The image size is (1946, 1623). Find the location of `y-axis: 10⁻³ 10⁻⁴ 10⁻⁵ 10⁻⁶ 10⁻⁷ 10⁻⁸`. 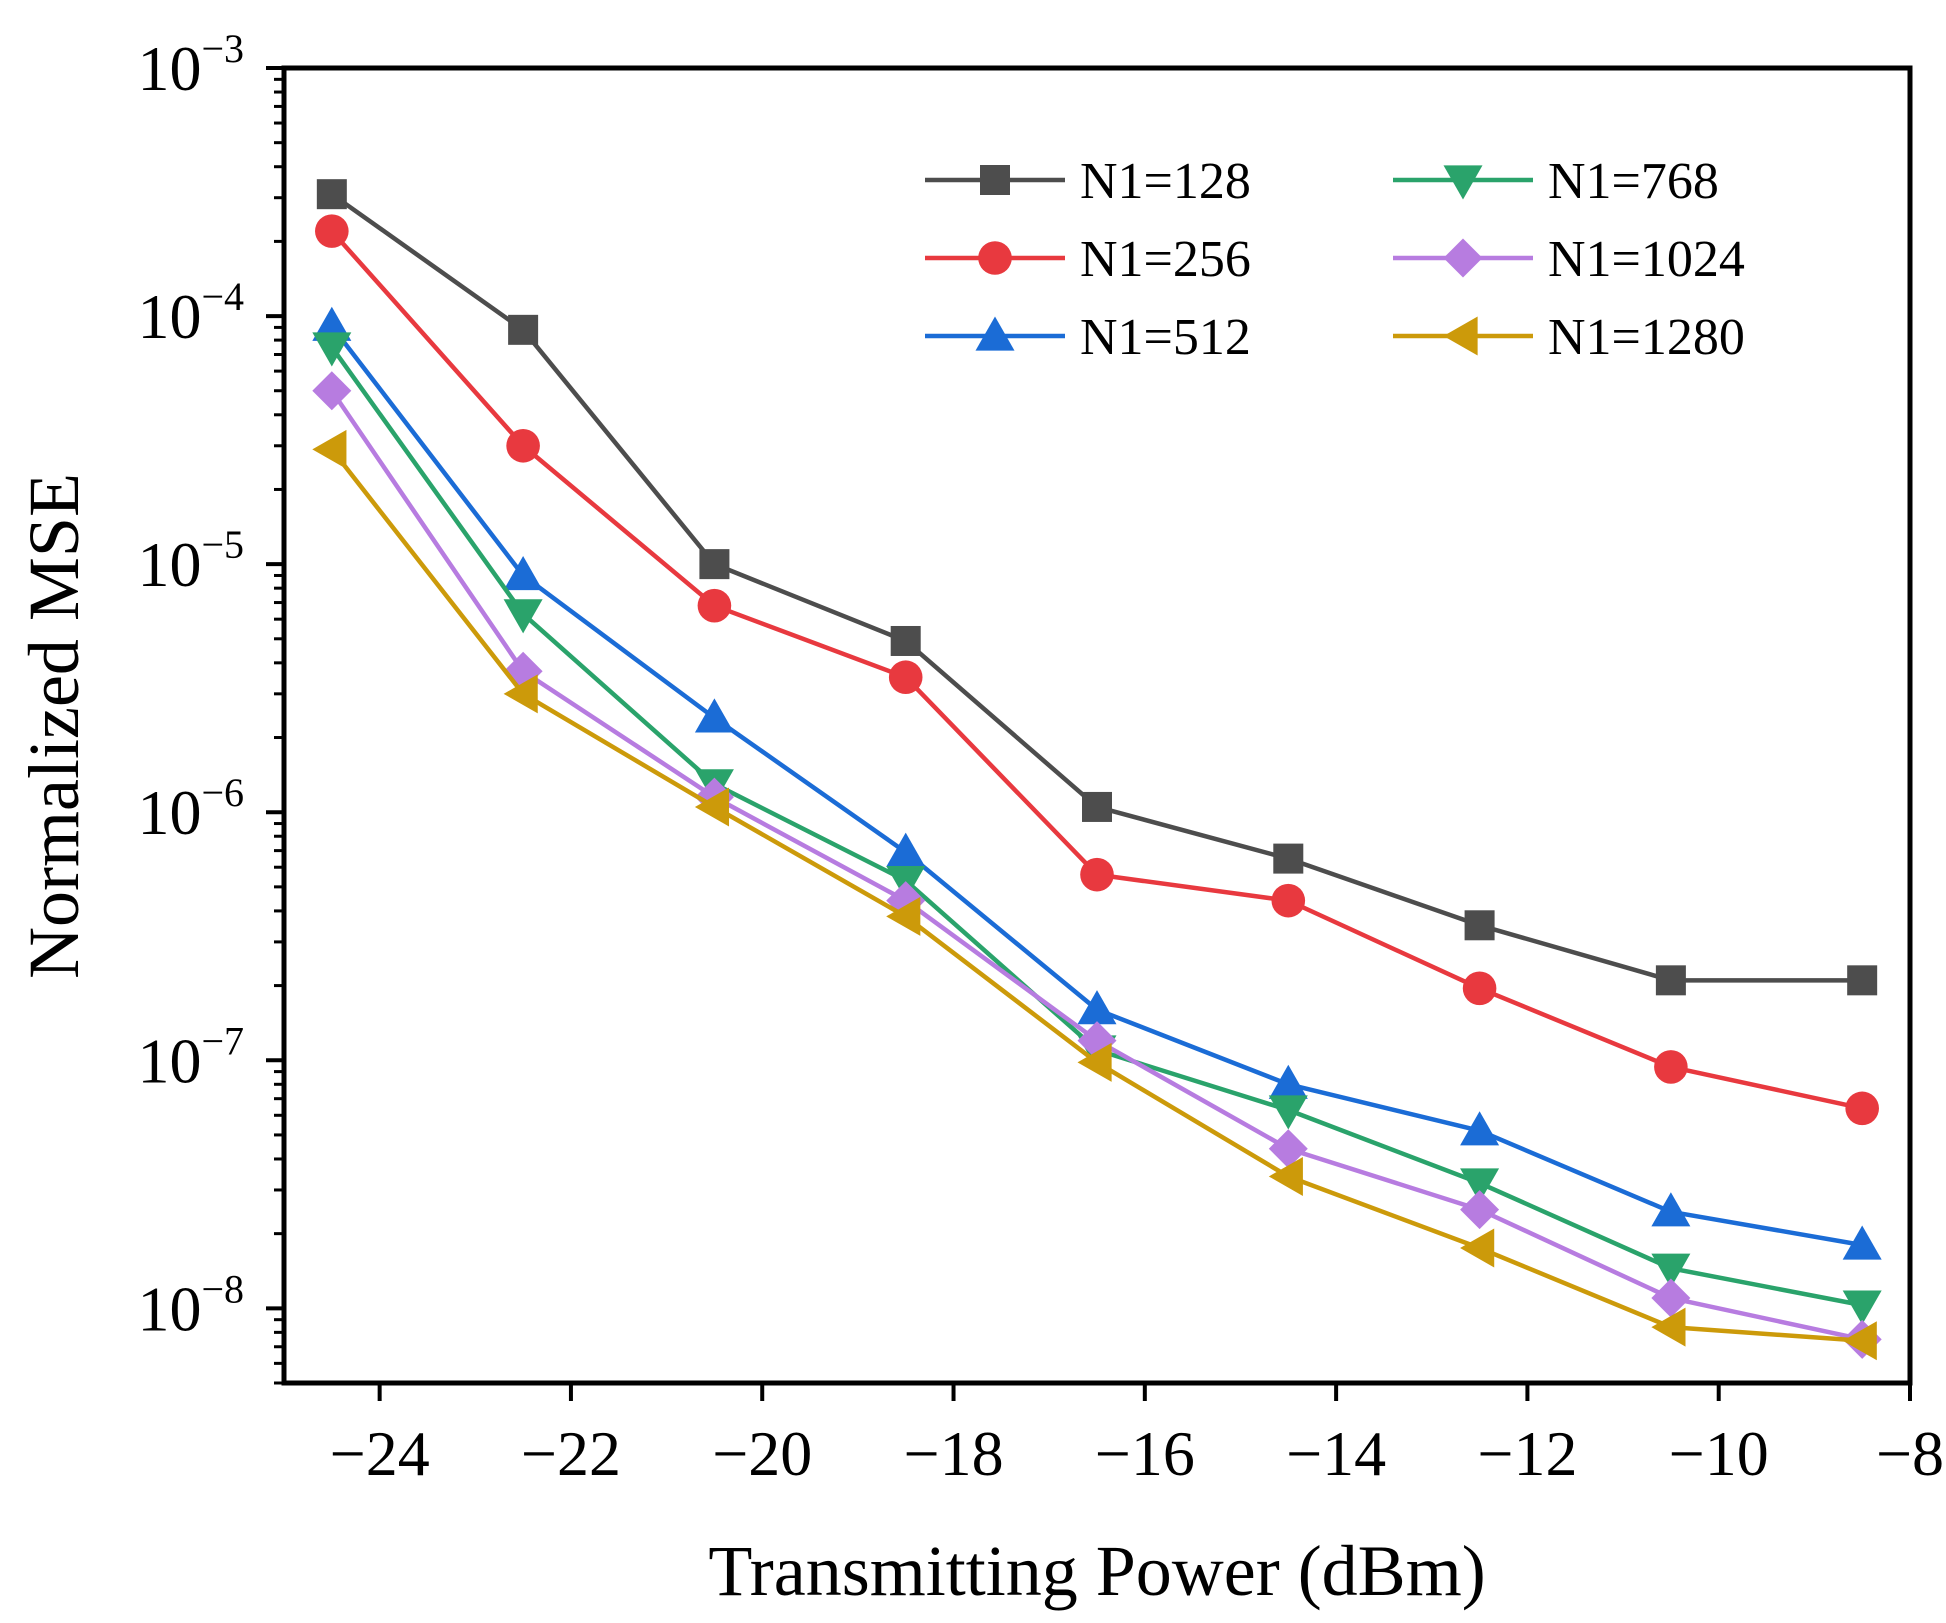

y-axis: 10⁻³ 10⁻⁴ 10⁻⁵ 10⁻⁶ 10⁻⁷ 10⁻⁸ is located at coordinates (210, 705).